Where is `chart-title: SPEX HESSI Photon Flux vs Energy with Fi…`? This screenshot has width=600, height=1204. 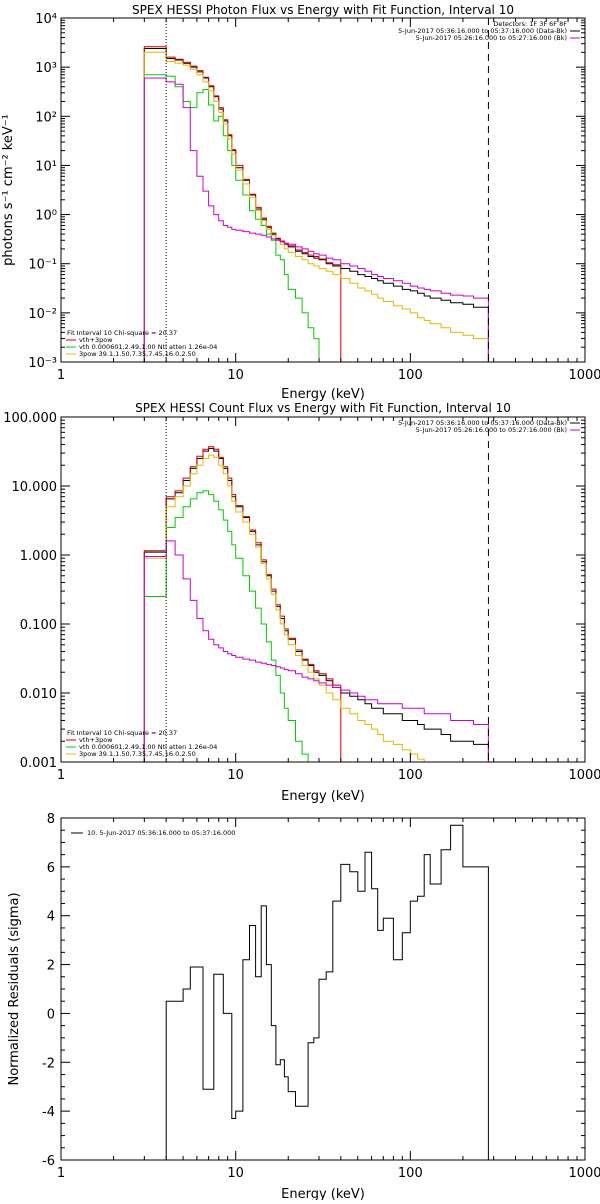
chart-title: SPEX HESSI Photon Flux vs Energy with Fi… is located at coordinates (323, 10).